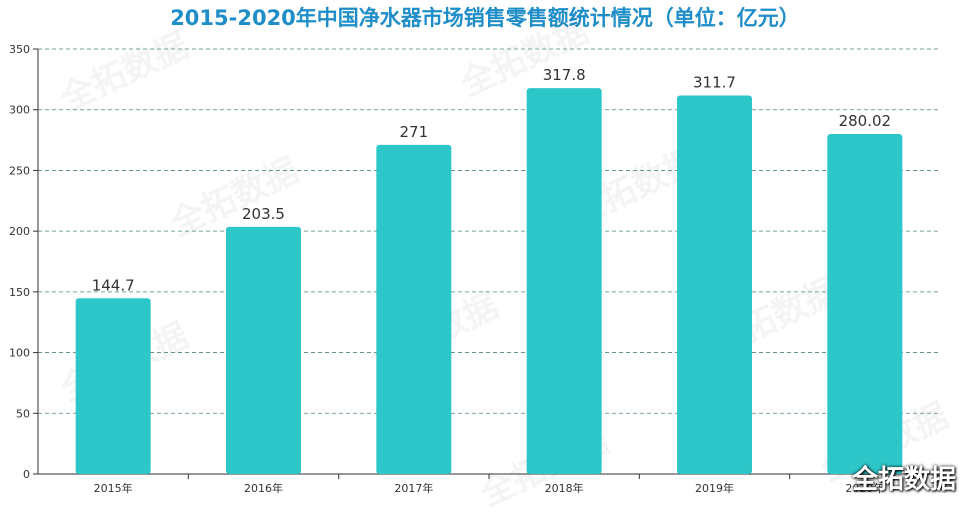 The image size is (970, 515). Describe the element at coordinates (19, 110) in the screenshot. I see `y-tick-label: 300` at that location.